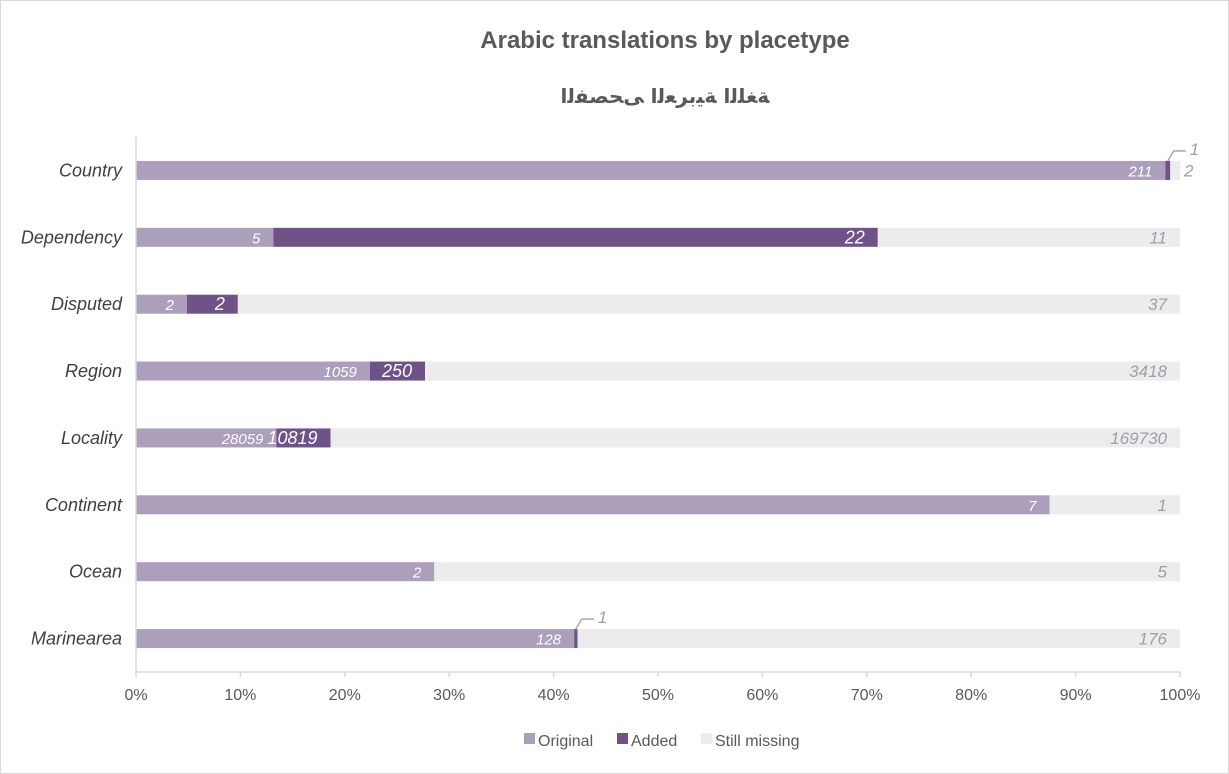  What do you see at coordinates (253, 371) in the screenshot?
I see `bar-region-original` at bounding box center [253, 371].